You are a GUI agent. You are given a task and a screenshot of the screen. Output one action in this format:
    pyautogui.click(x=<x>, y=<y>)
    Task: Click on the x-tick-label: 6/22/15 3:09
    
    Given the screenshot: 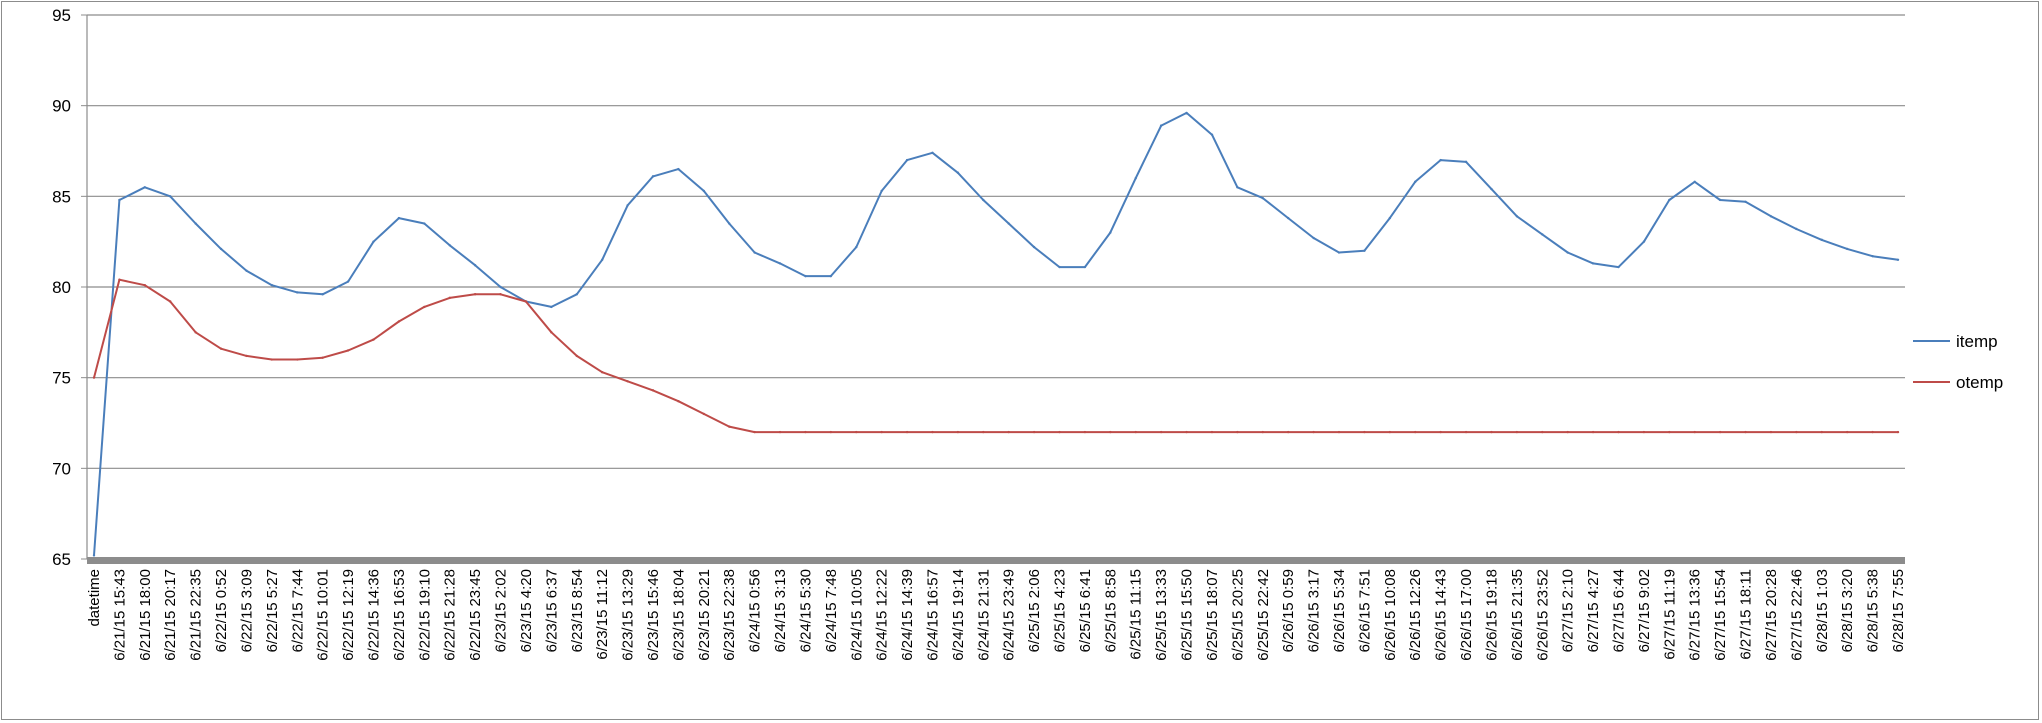 What is the action you would take?
    pyautogui.click(x=246, y=610)
    